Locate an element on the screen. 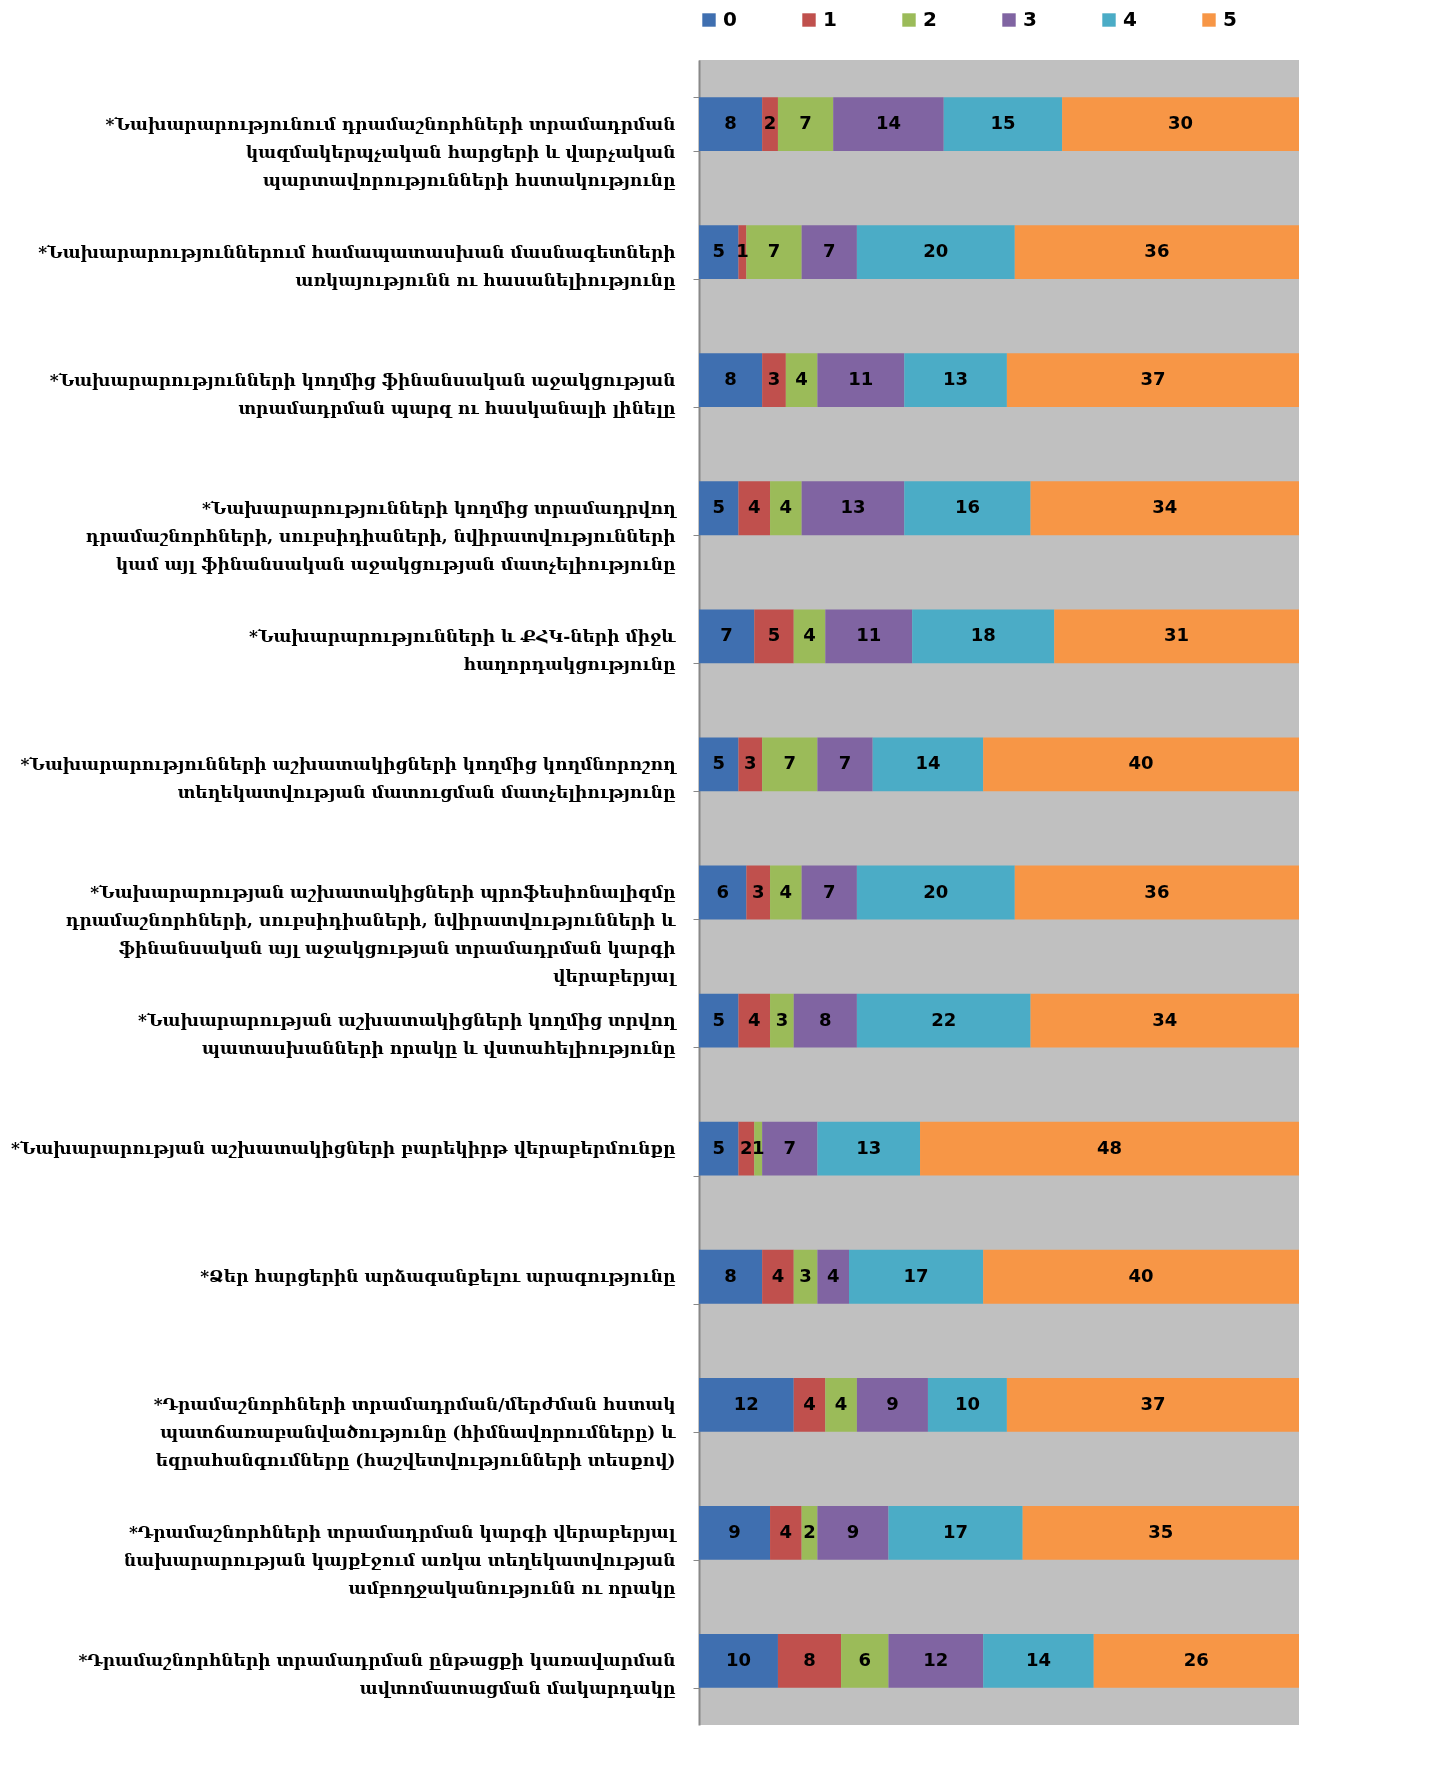  data-label: 16 is located at coordinates (967, 507).